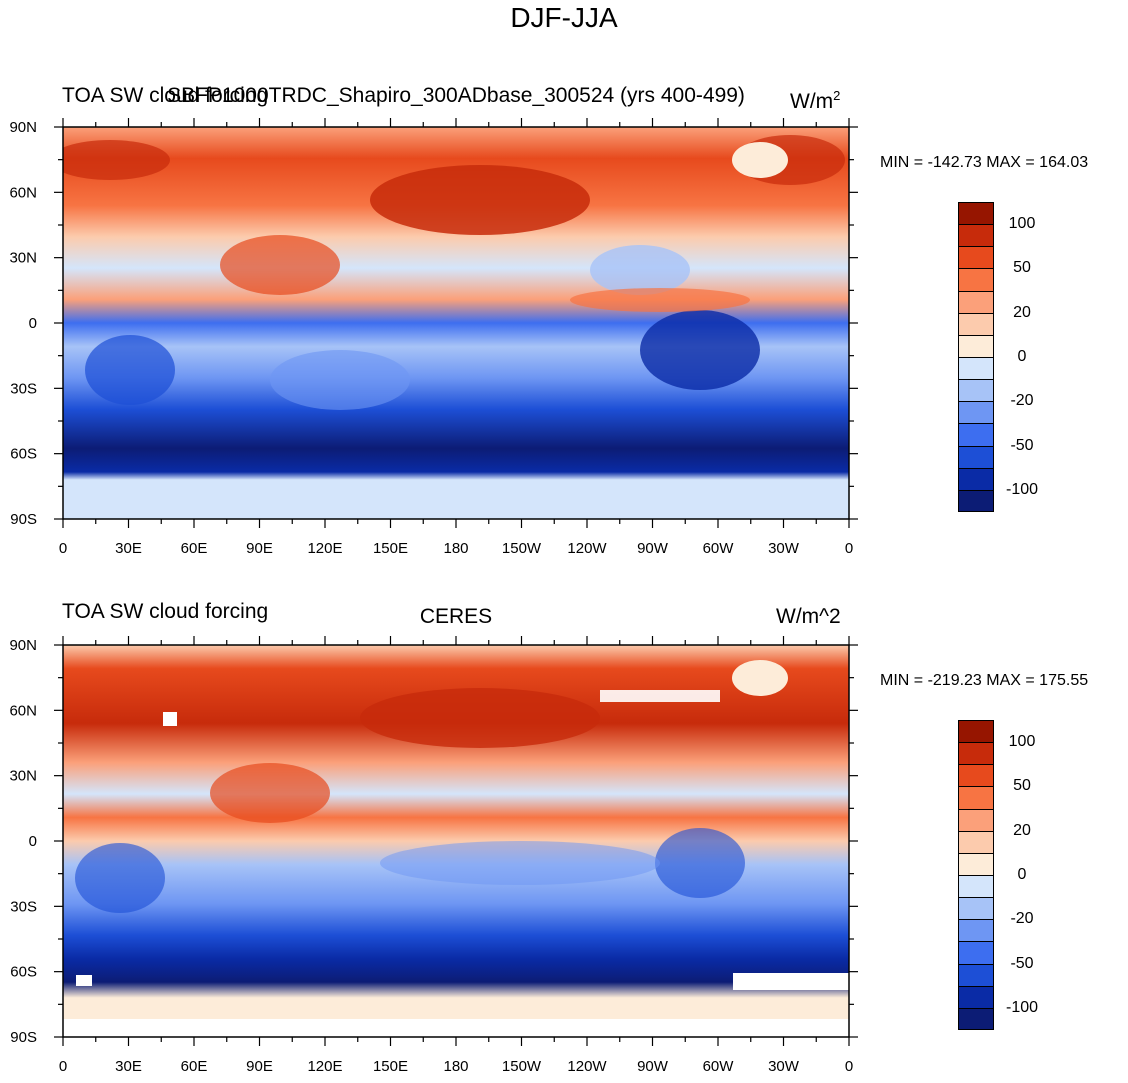  I want to click on center-title: CERES, so click(456, 616).